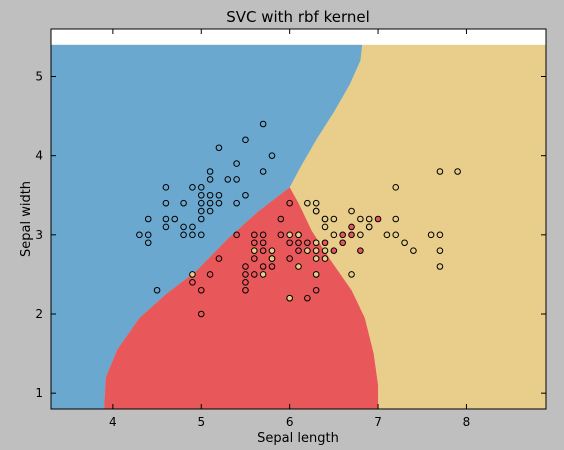 The width and height of the screenshot is (564, 450). I want to click on y-tick-label: 3, so click(39, 235).